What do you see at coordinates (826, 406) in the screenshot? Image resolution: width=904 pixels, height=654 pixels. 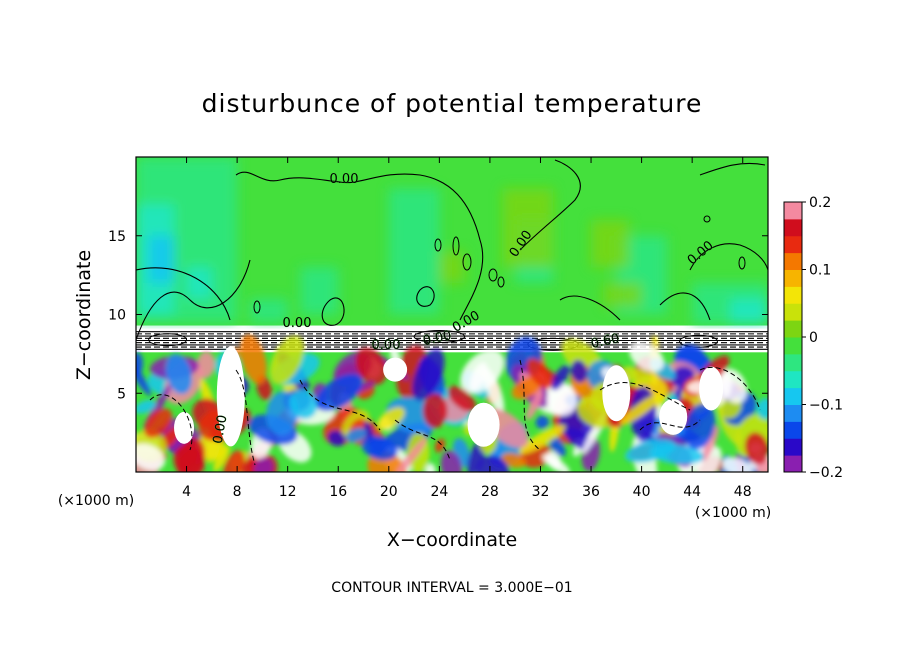 I see `colorbar-tick-label: −0.1` at bounding box center [826, 406].